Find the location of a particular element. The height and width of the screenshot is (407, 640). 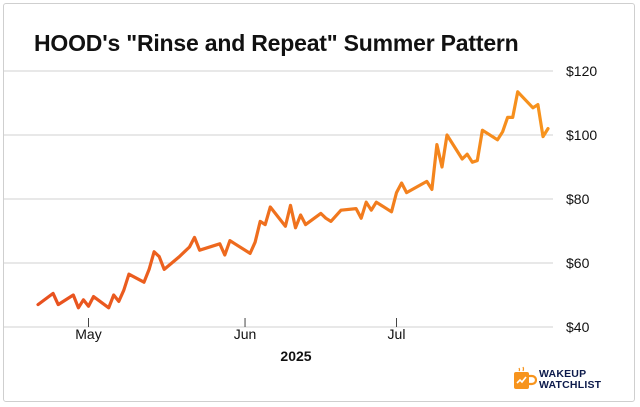

y-tick-label: $80 is located at coordinates (578, 199).